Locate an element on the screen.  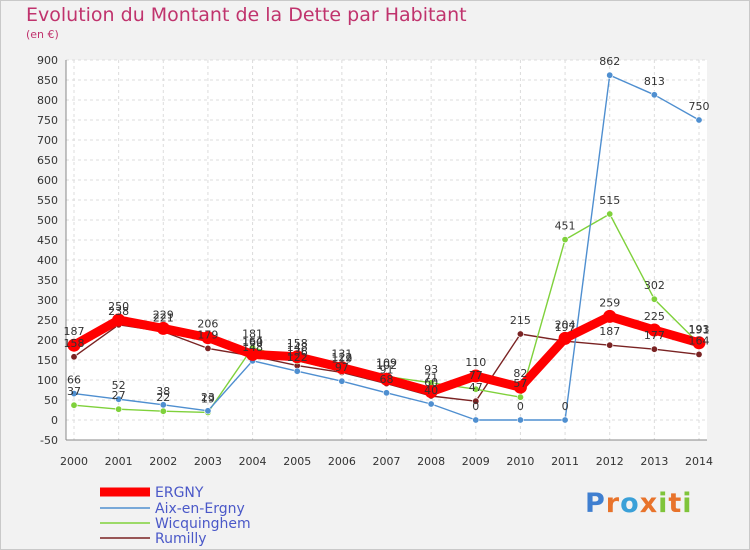
data-label: 862 is located at coordinates (609, 61).